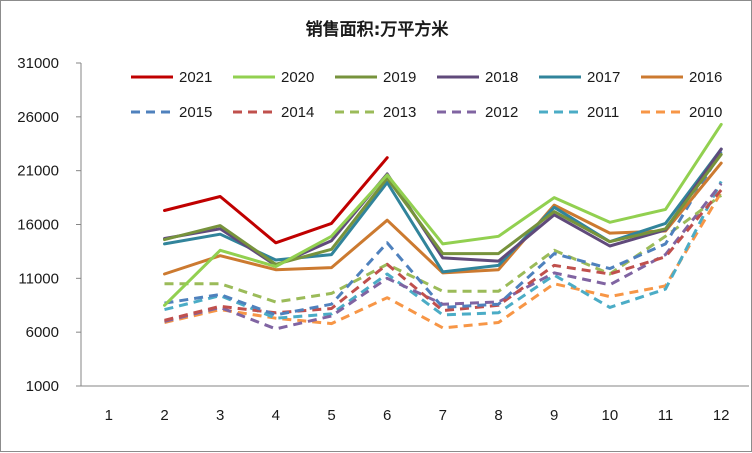 The height and width of the screenshot is (453, 752). What do you see at coordinates (705, 112) in the screenshot?
I see `legend-label-2010: 2010` at bounding box center [705, 112].